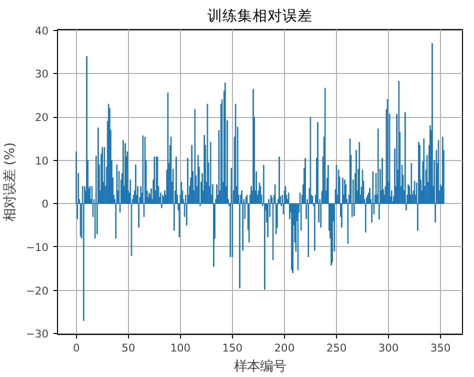  I want to click on y-tick-label: 20, so click(41, 117).